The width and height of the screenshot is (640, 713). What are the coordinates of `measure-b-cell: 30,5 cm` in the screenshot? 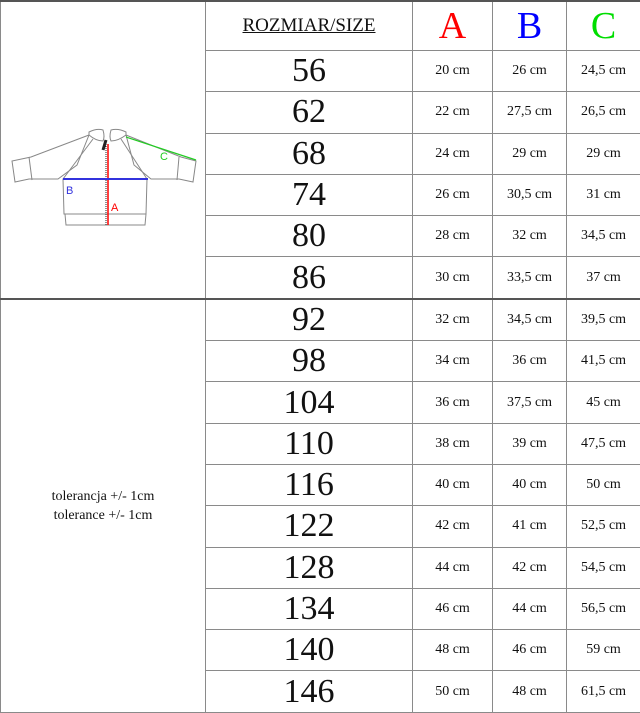 It's located at (530, 194).